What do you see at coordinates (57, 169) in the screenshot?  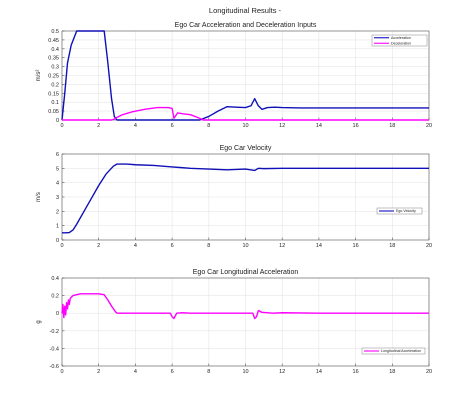 I see `y-tick-label: 5` at bounding box center [57, 169].